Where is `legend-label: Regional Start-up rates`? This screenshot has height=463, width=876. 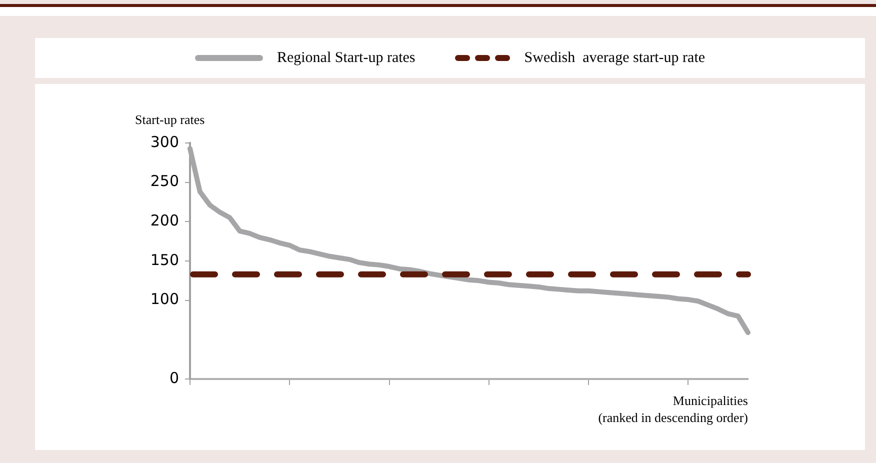
legend-label: Regional Start-up rates is located at coordinates (346, 58).